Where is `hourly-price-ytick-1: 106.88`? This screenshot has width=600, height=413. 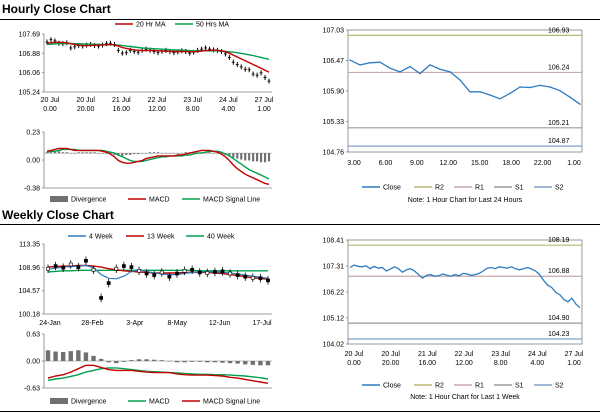 hourly-price-ytick-1: 106.88 is located at coordinates (30, 54).